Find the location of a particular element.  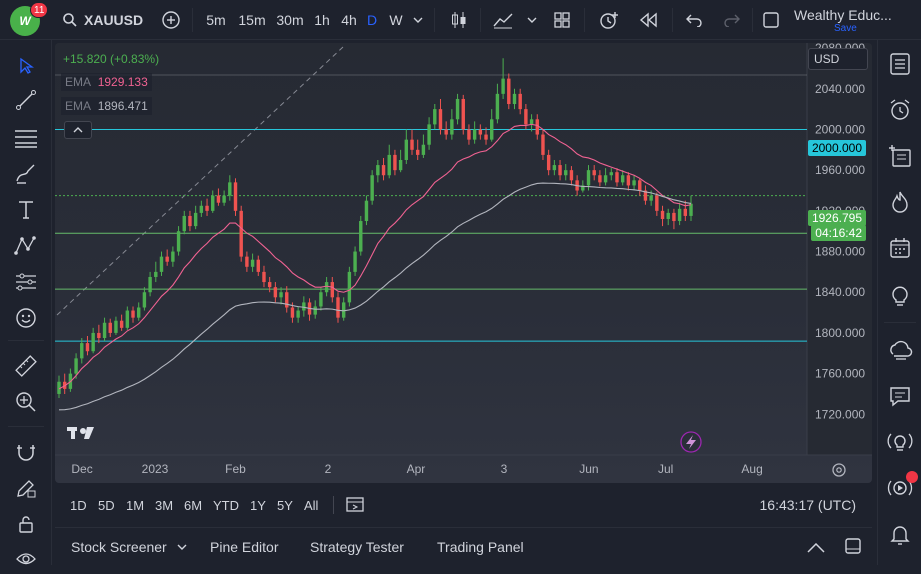

range-1d: 1D is located at coordinates (78, 505).